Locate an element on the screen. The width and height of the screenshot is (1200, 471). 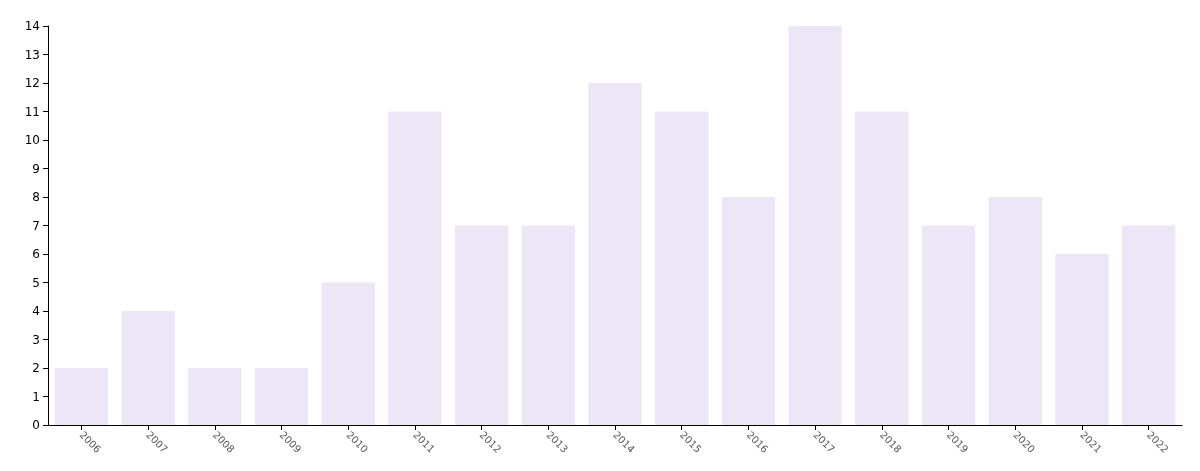
y-tick-label: 13 is located at coordinates (32, 54).